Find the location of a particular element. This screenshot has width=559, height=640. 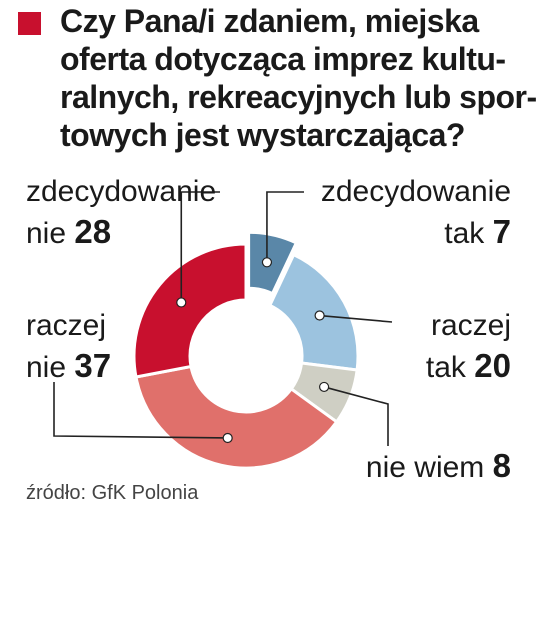

slice-zn is located at coordinates (190, 310).